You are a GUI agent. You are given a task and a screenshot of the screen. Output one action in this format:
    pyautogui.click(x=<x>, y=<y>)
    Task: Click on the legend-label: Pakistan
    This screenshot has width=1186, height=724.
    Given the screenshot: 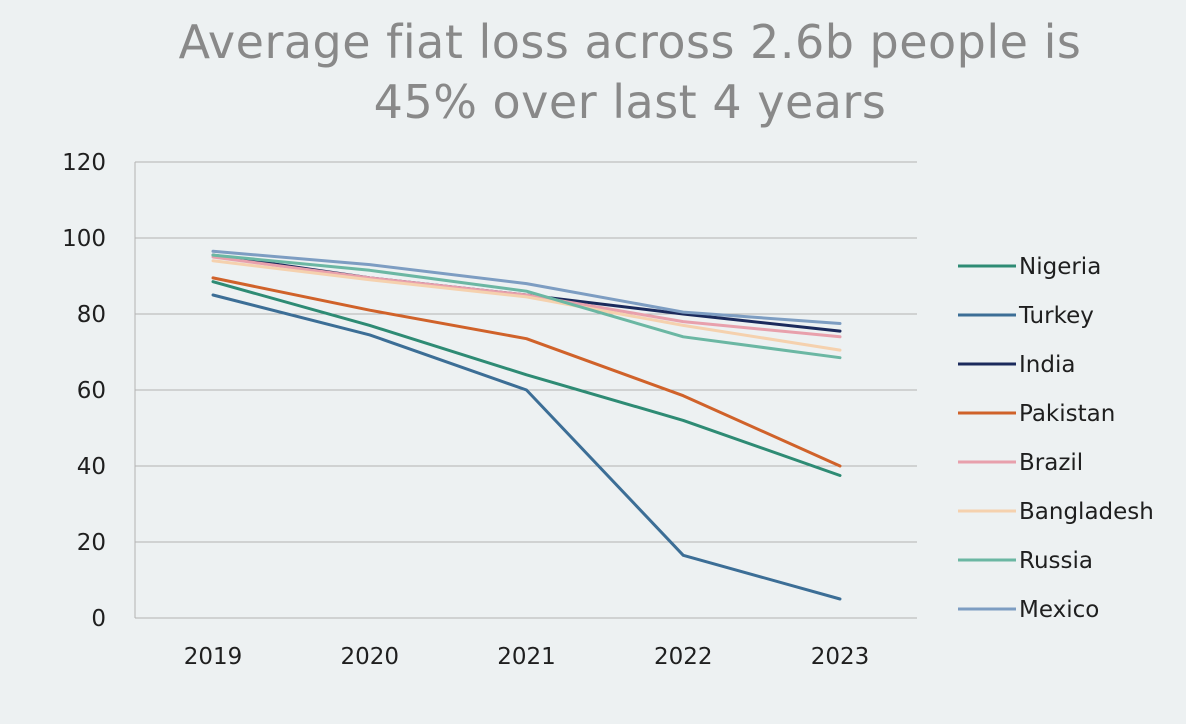 What is the action you would take?
    pyautogui.click(x=1067, y=414)
    